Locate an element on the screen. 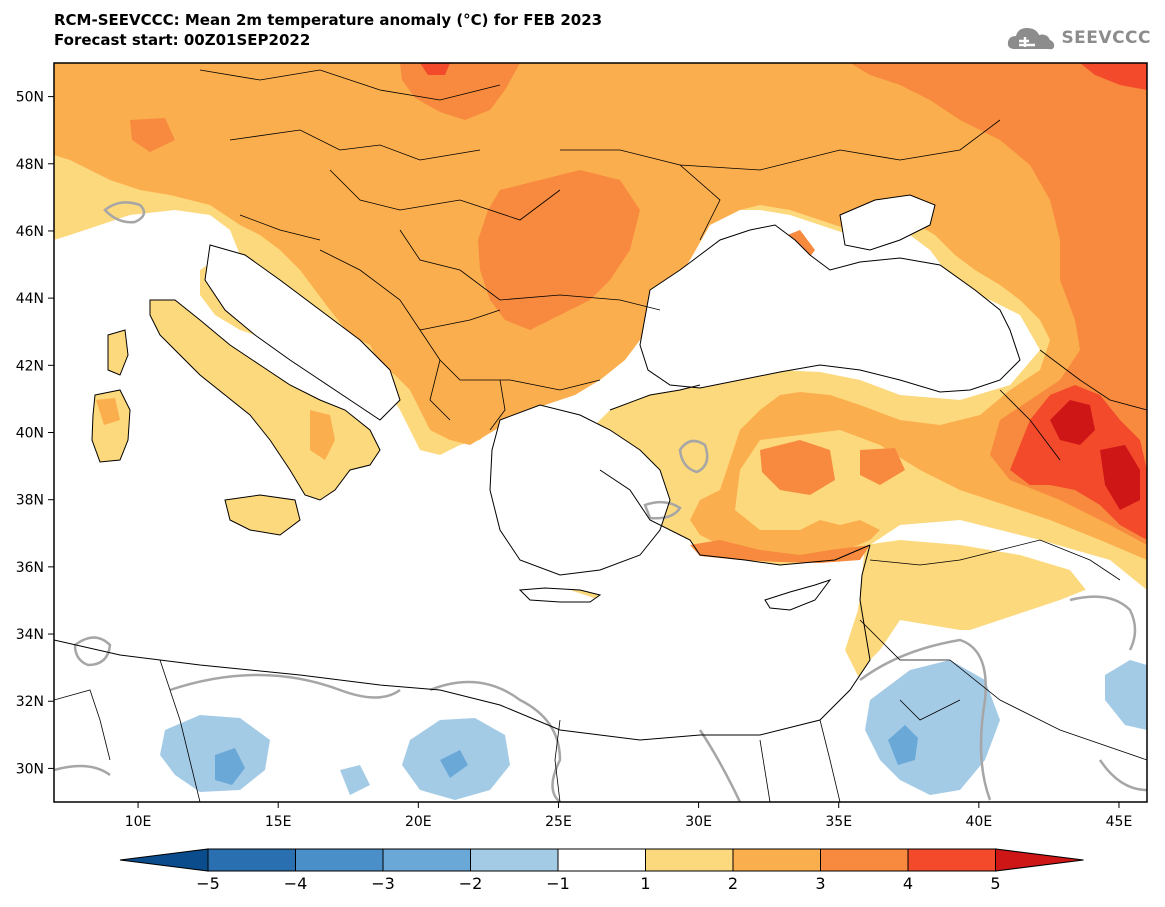 The height and width of the screenshot is (907, 1165). coastline-azov is located at coordinates (887, 222).